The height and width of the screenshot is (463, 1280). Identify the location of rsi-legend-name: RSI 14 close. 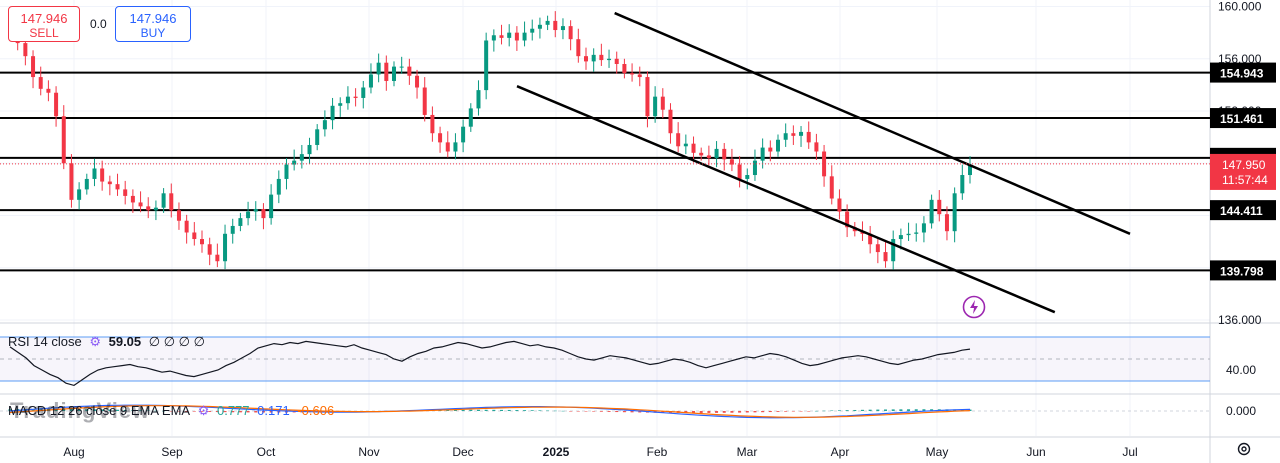
(45, 341).